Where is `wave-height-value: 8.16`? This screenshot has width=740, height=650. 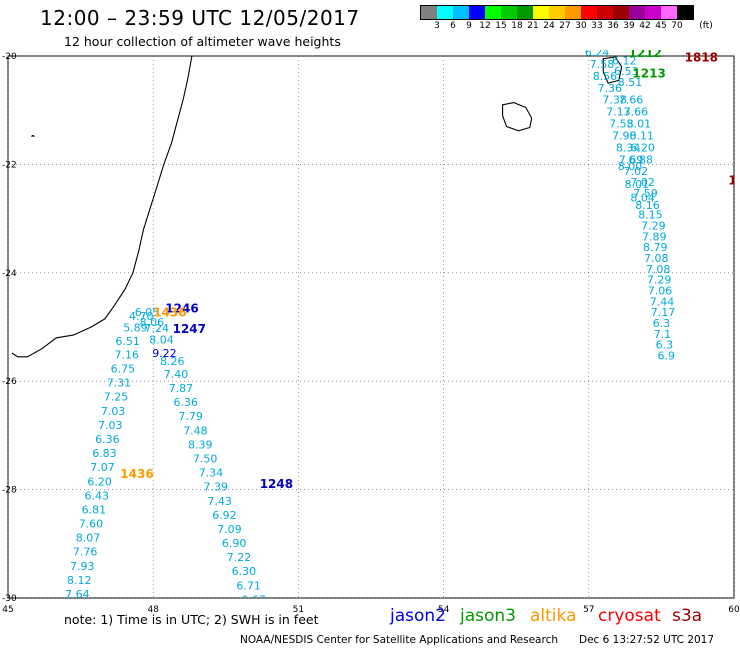 wave-height-value: 8.16 is located at coordinates (647, 205).